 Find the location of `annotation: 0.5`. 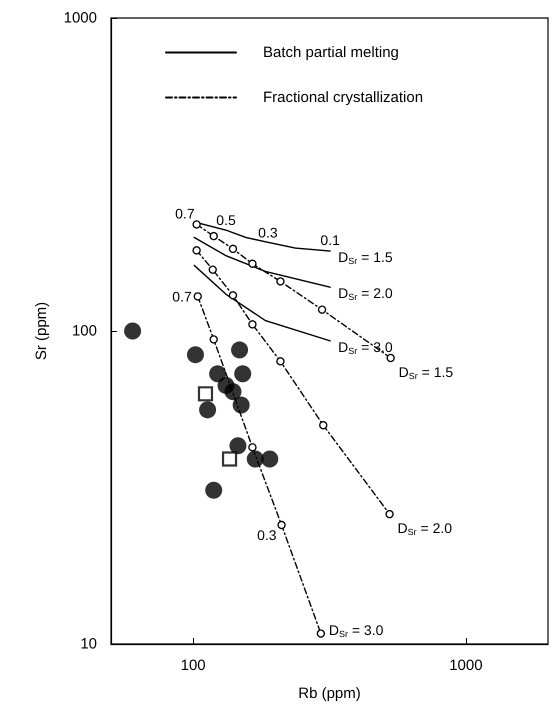

annotation: 0.5 is located at coordinates (226, 220).